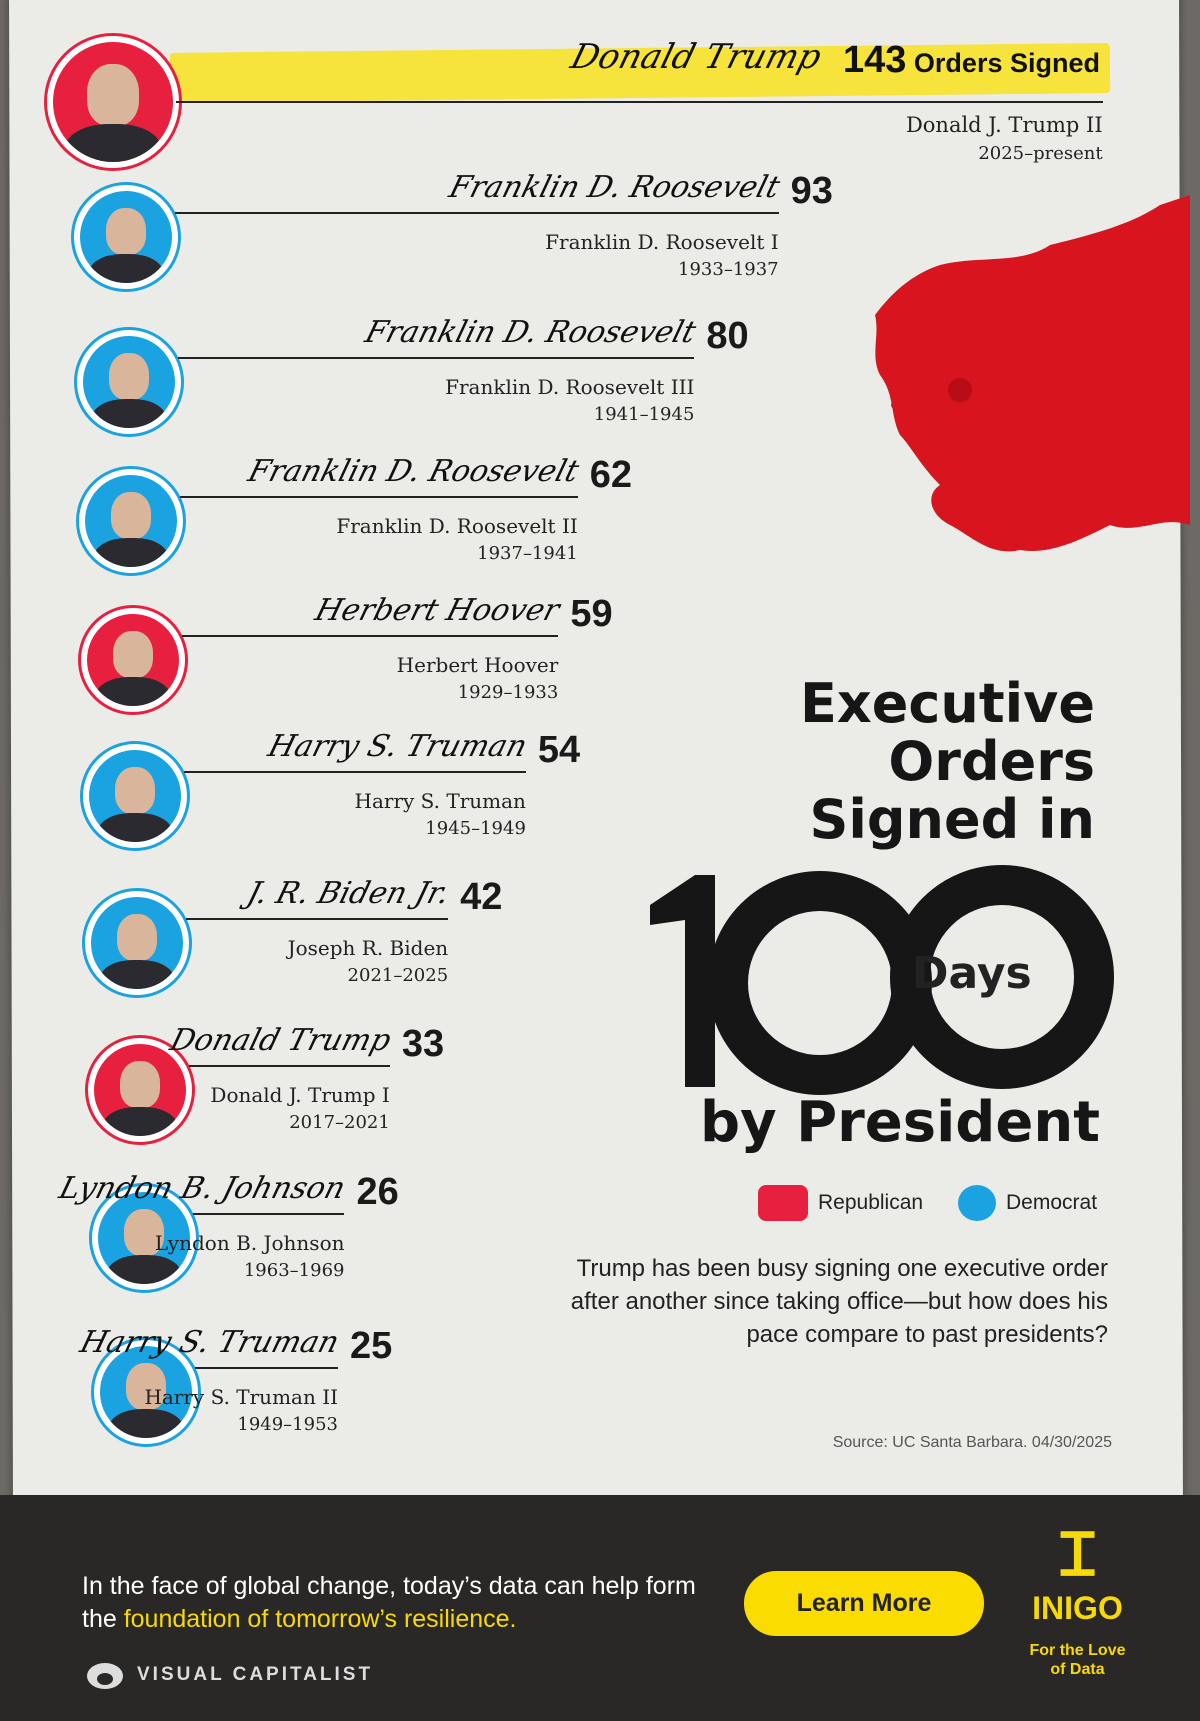  I want to click on signature: Lyndon B. Johnson, so click(202, 1188).